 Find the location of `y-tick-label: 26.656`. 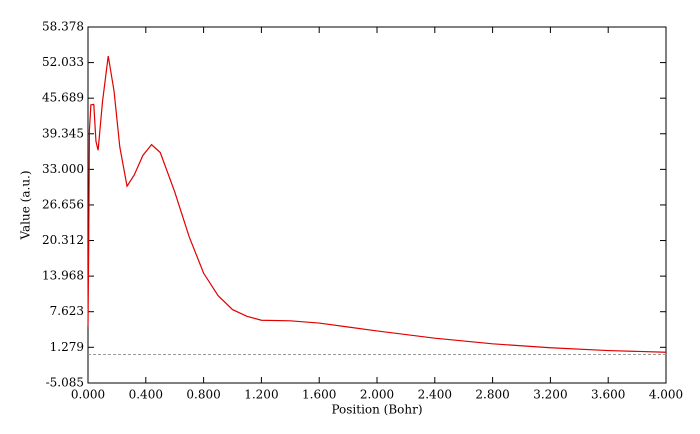

y-tick-label: 26.656 is located at coordinates (63, 204).